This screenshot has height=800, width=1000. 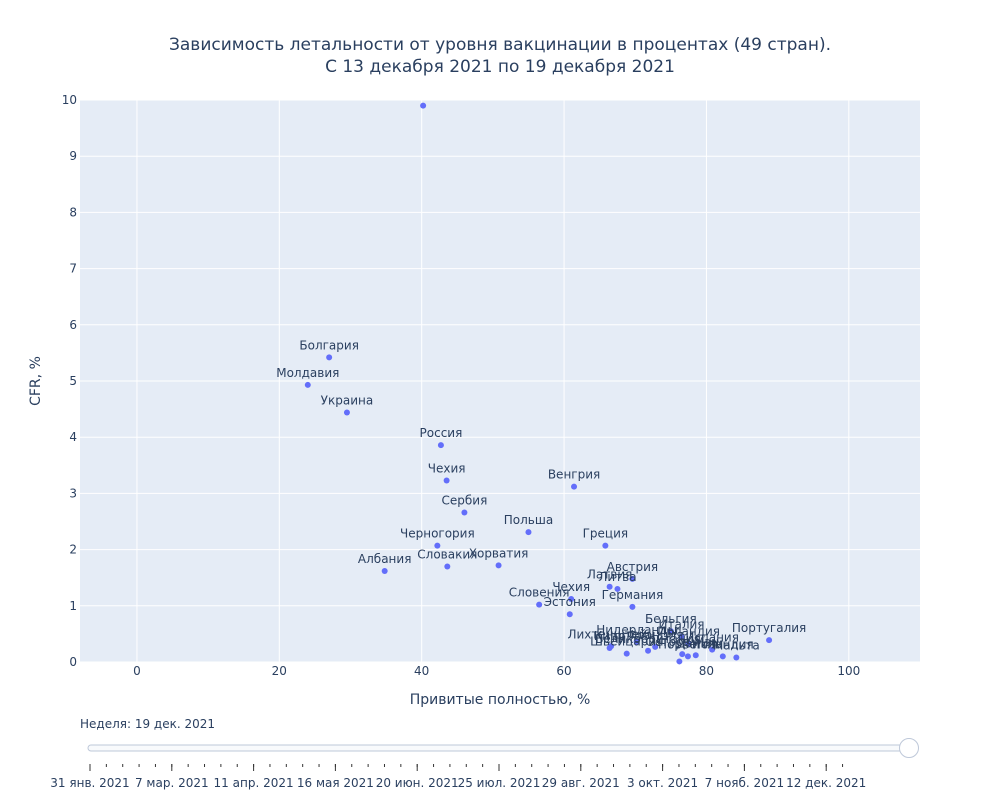 What do you see at coordinates (633, 595) in the screenshot?
I see `point-label: Германия` at bounding box center [633, 595].